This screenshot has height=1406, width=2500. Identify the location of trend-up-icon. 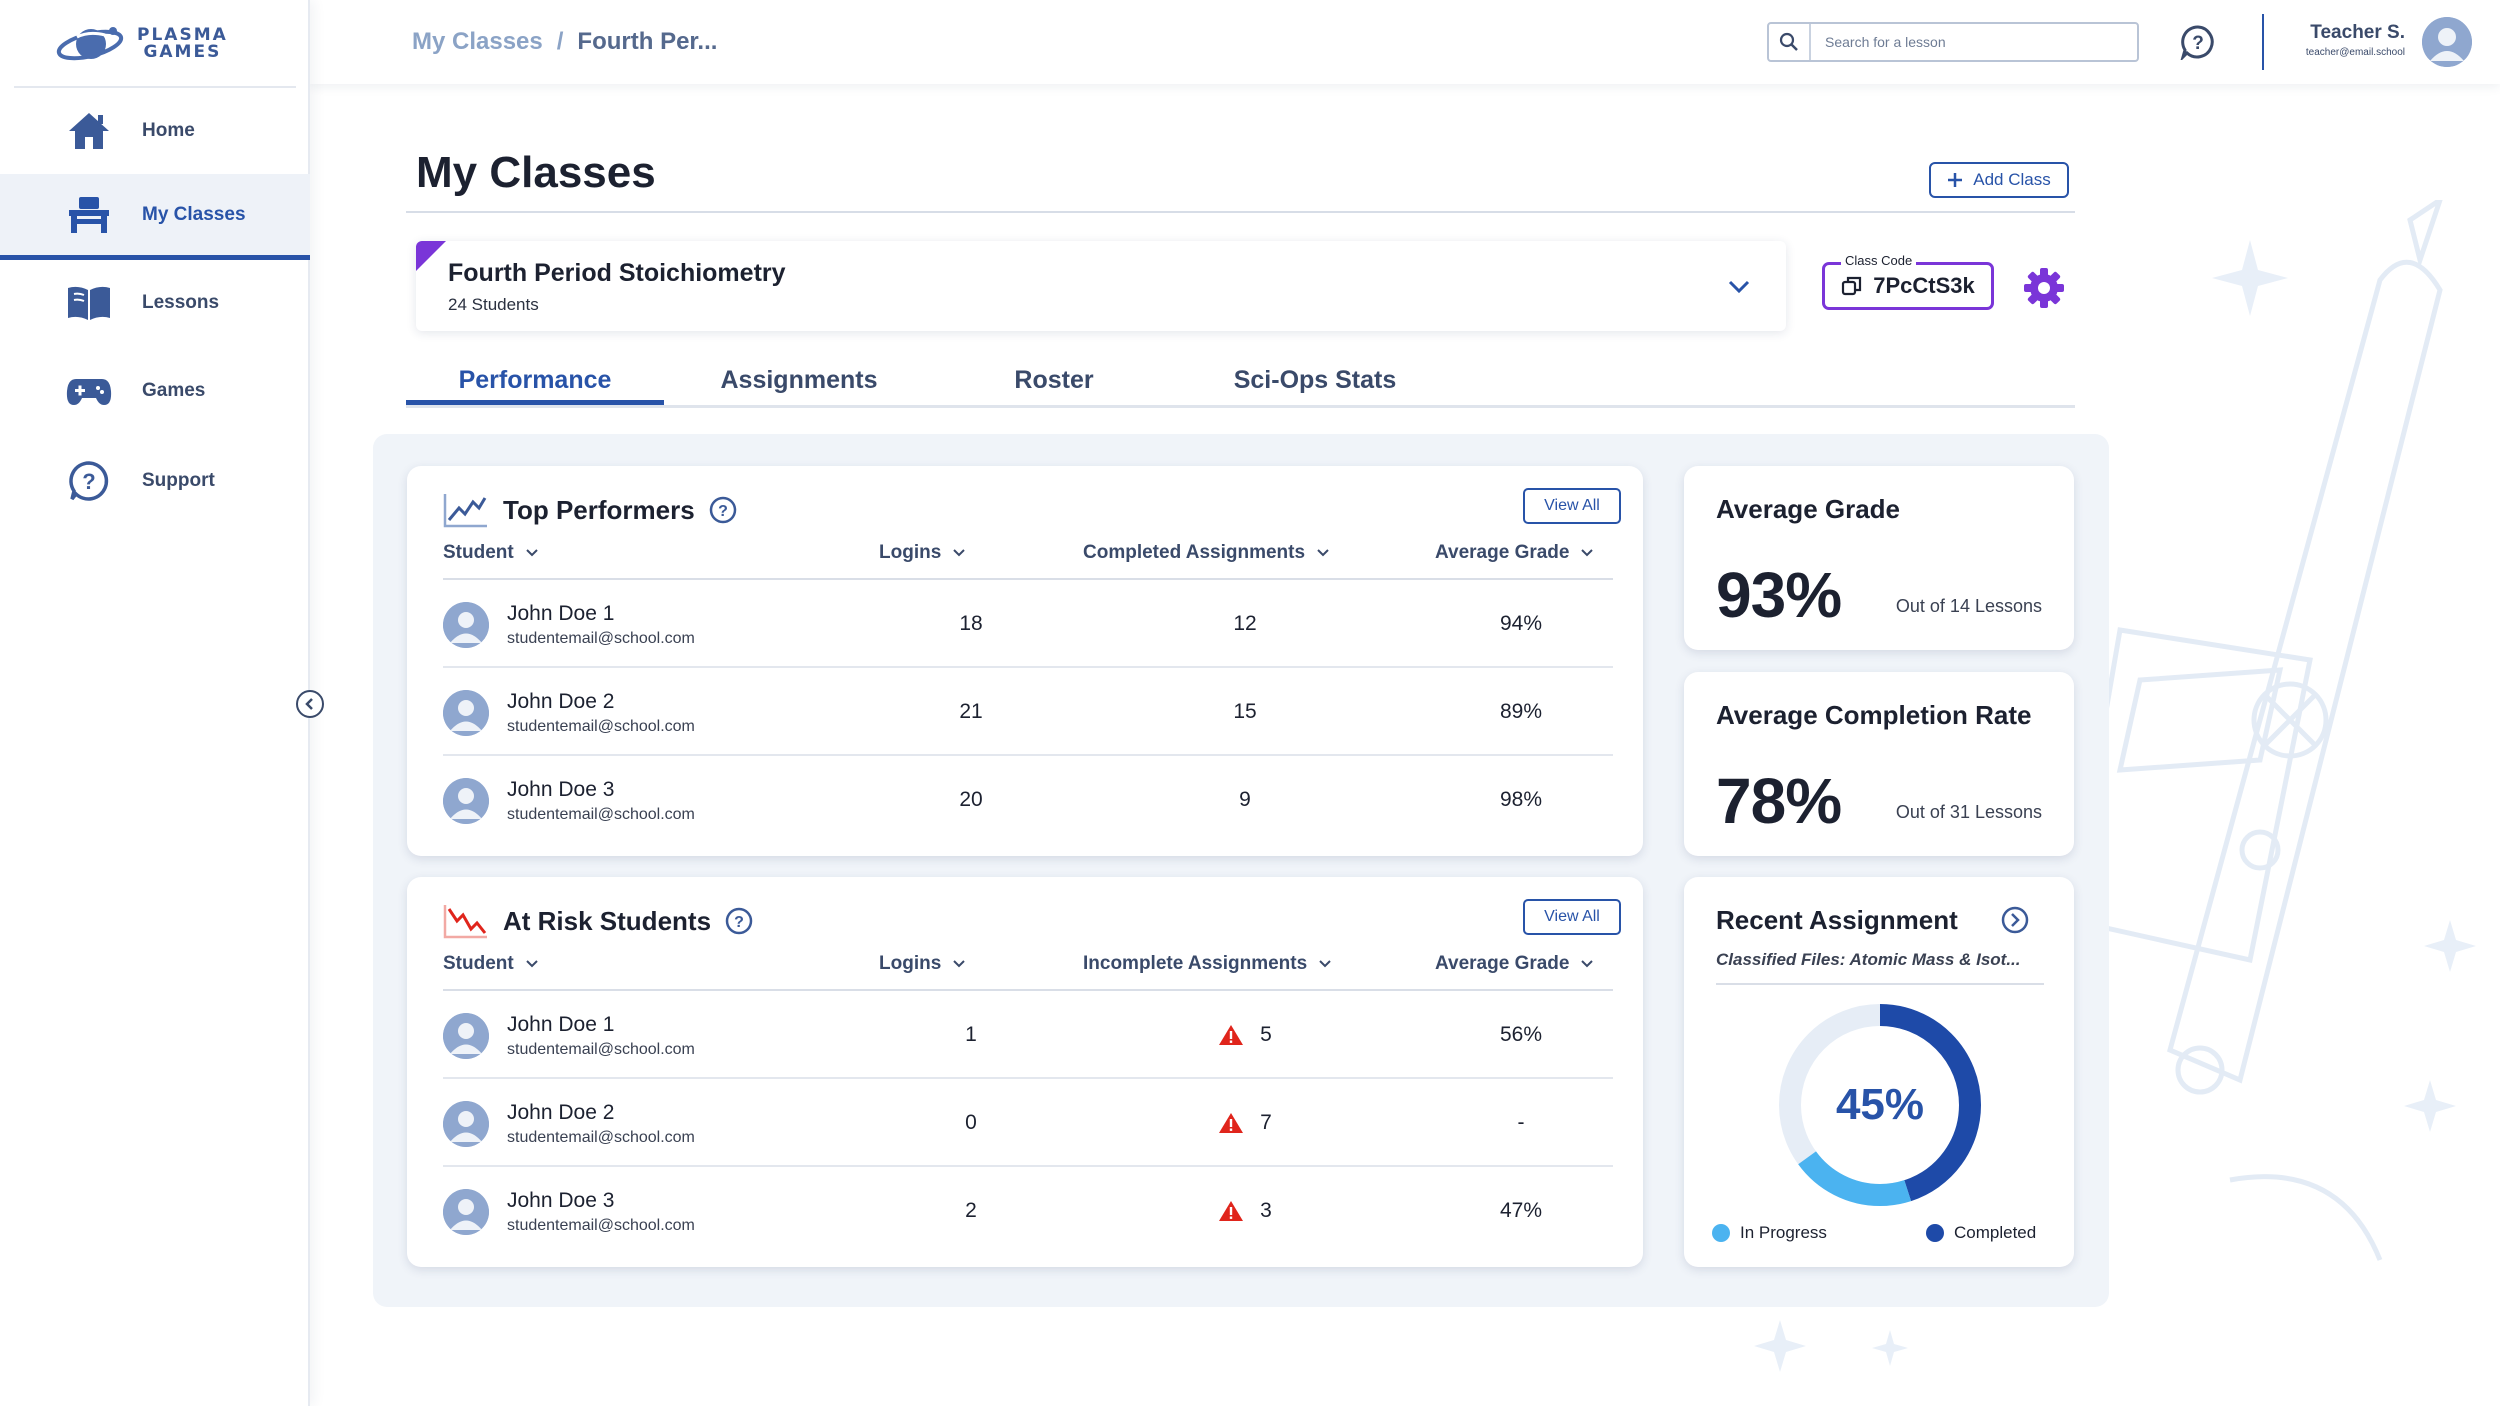
(465, 511).